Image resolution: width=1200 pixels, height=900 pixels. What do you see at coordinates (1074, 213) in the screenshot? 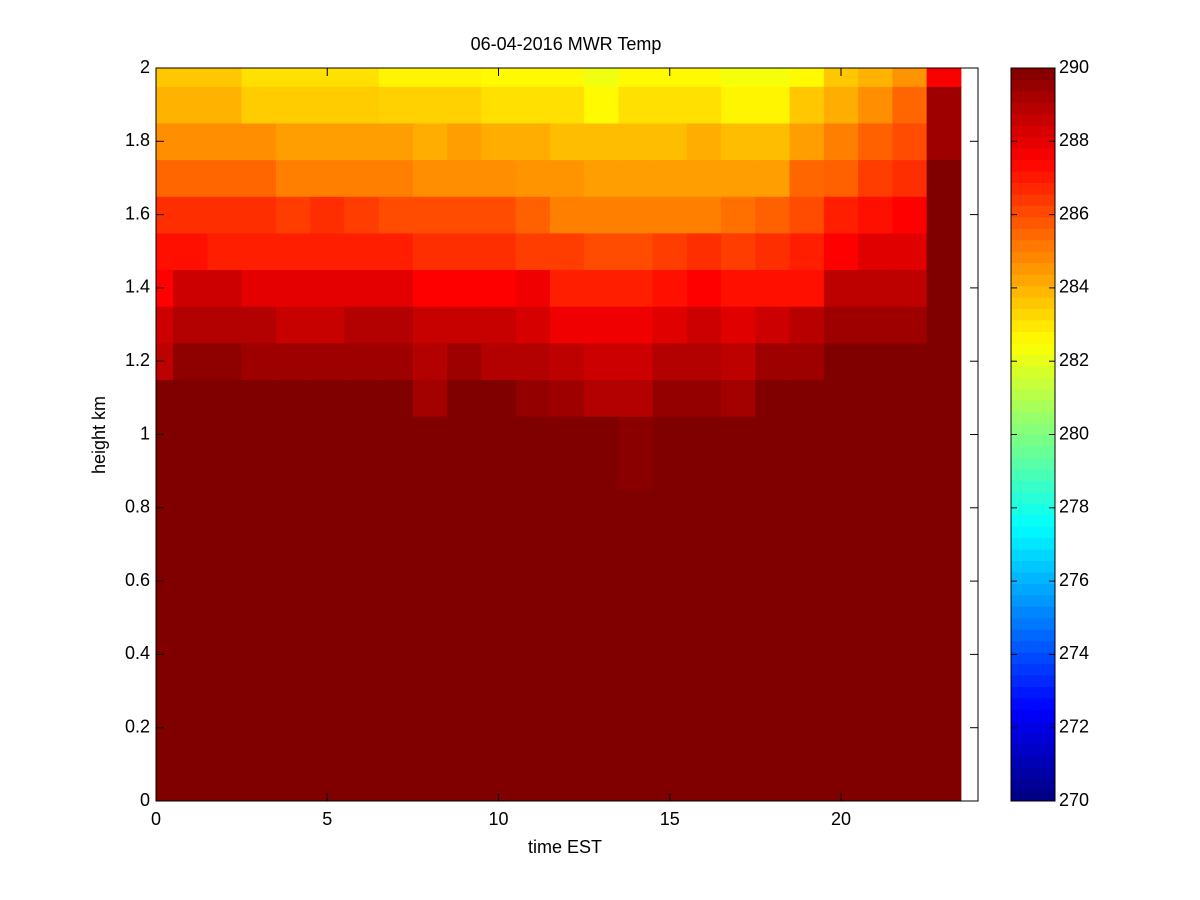
I see `colorbar-tick-label: 286` at bounding box center [1074, 213].